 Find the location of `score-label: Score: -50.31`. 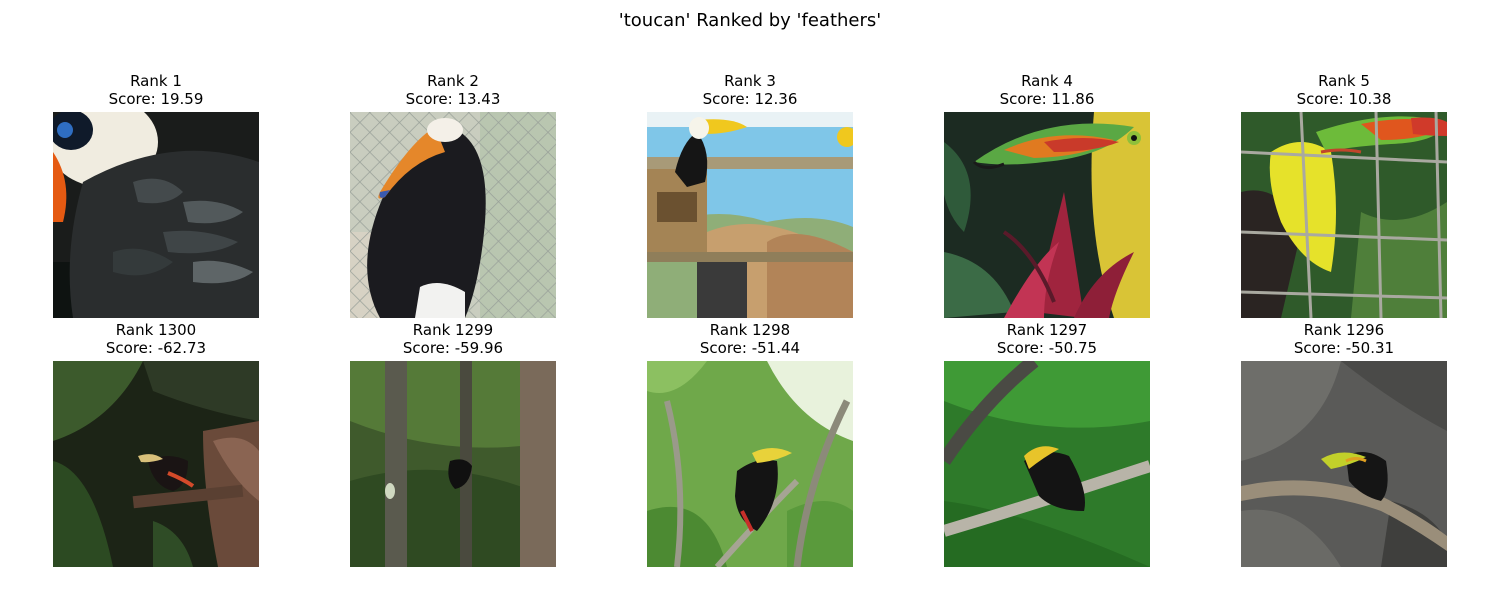

score-label: Score: -50.31 is located at coordinates (1344, 348).